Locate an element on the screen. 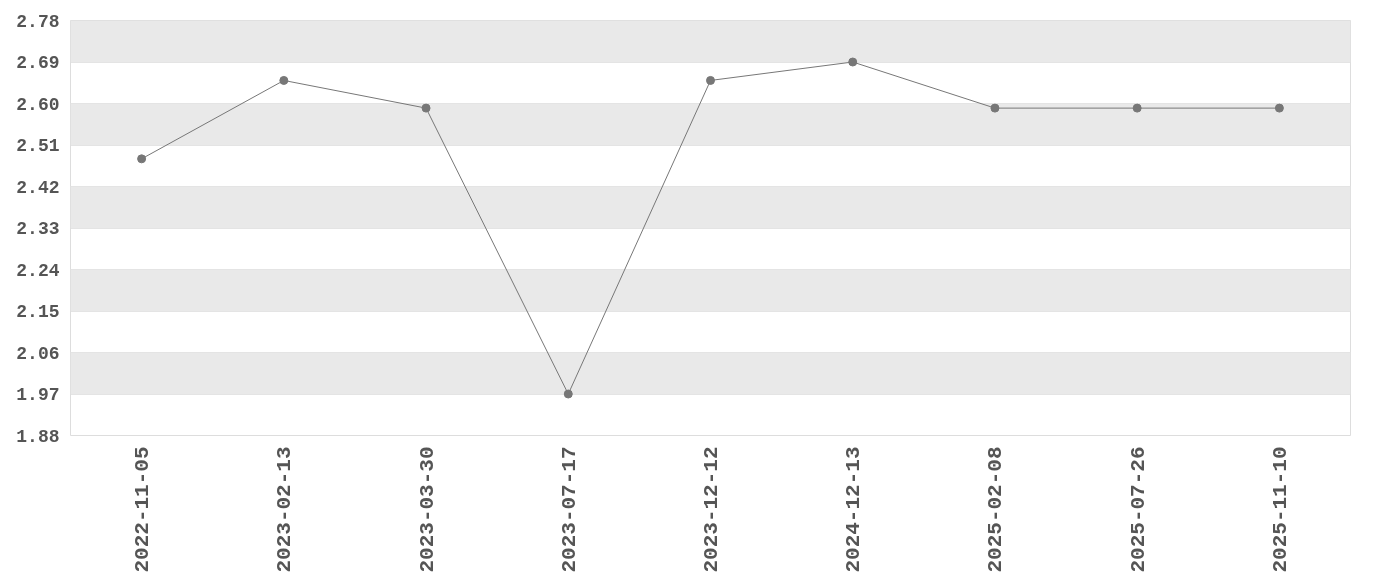  y-tick-label: 2.24 is located at coordinates (38, 270).